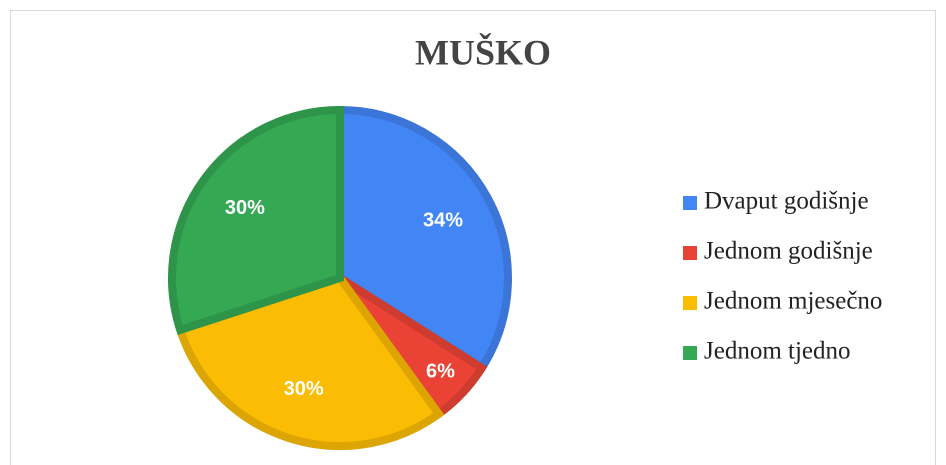  Describe the element at coordinates (788, 251) in the screenshot. I see `legend-label: Jednom godišnje` at that location.